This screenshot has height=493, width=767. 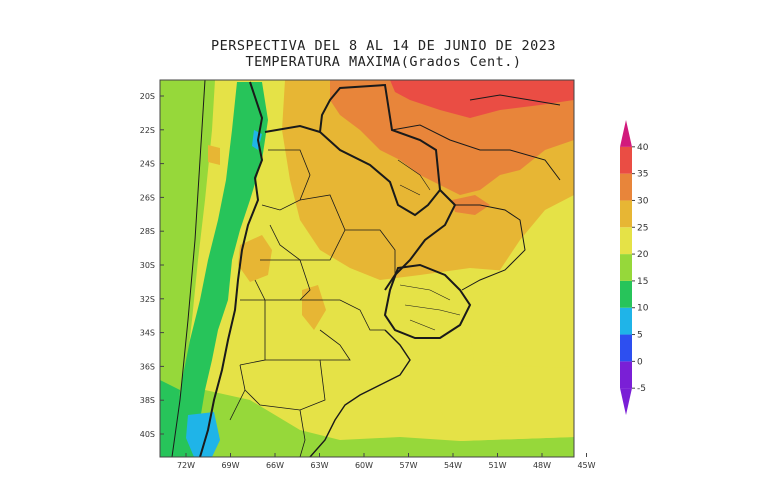 What do you see at coordinates (186, 465) in the screenshot?
I see `lon-tick-label: 72W` at bounding box center [186, 465].